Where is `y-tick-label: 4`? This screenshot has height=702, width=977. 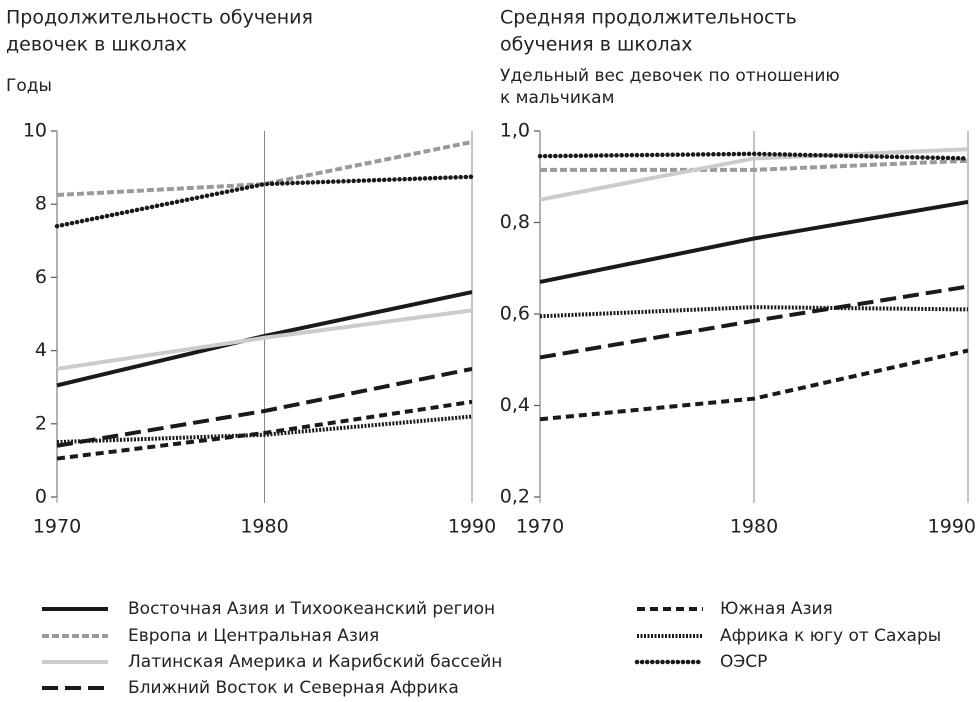
y-tick-label: 4 is located at coordinates (41, 350).